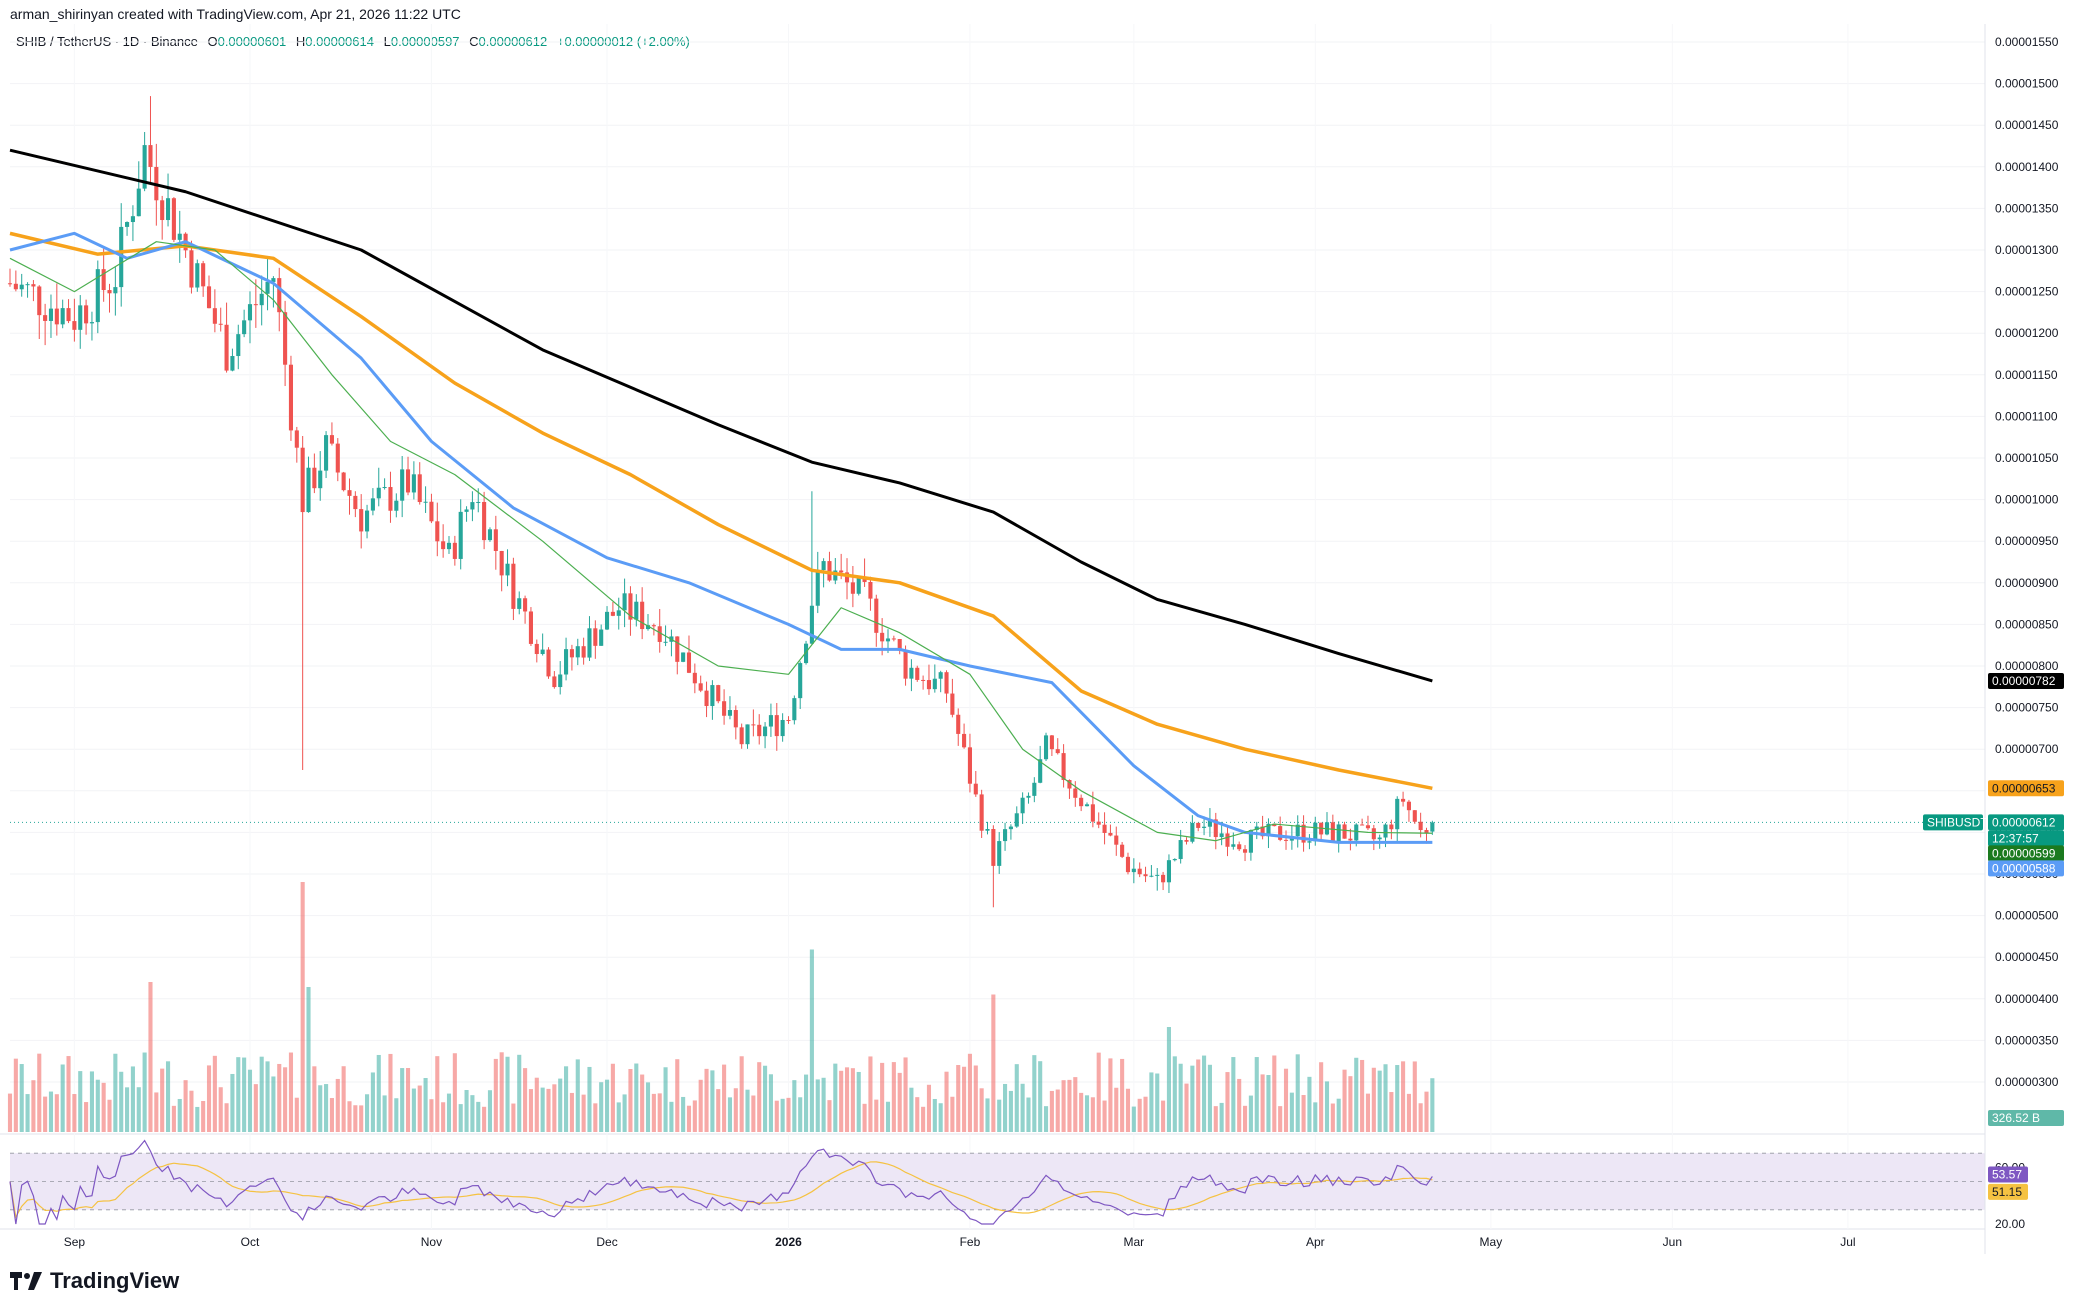  I want to click on time-tick-label: Apr, so click(1315, 1242).